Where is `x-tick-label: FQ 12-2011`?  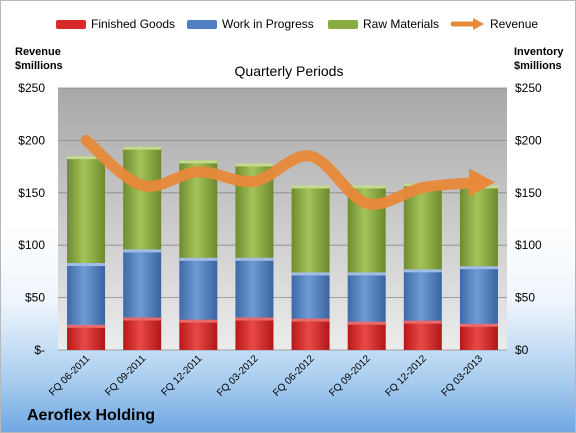 x-tick-label: FQ 12-2011 is located at coordinates (181, 375).